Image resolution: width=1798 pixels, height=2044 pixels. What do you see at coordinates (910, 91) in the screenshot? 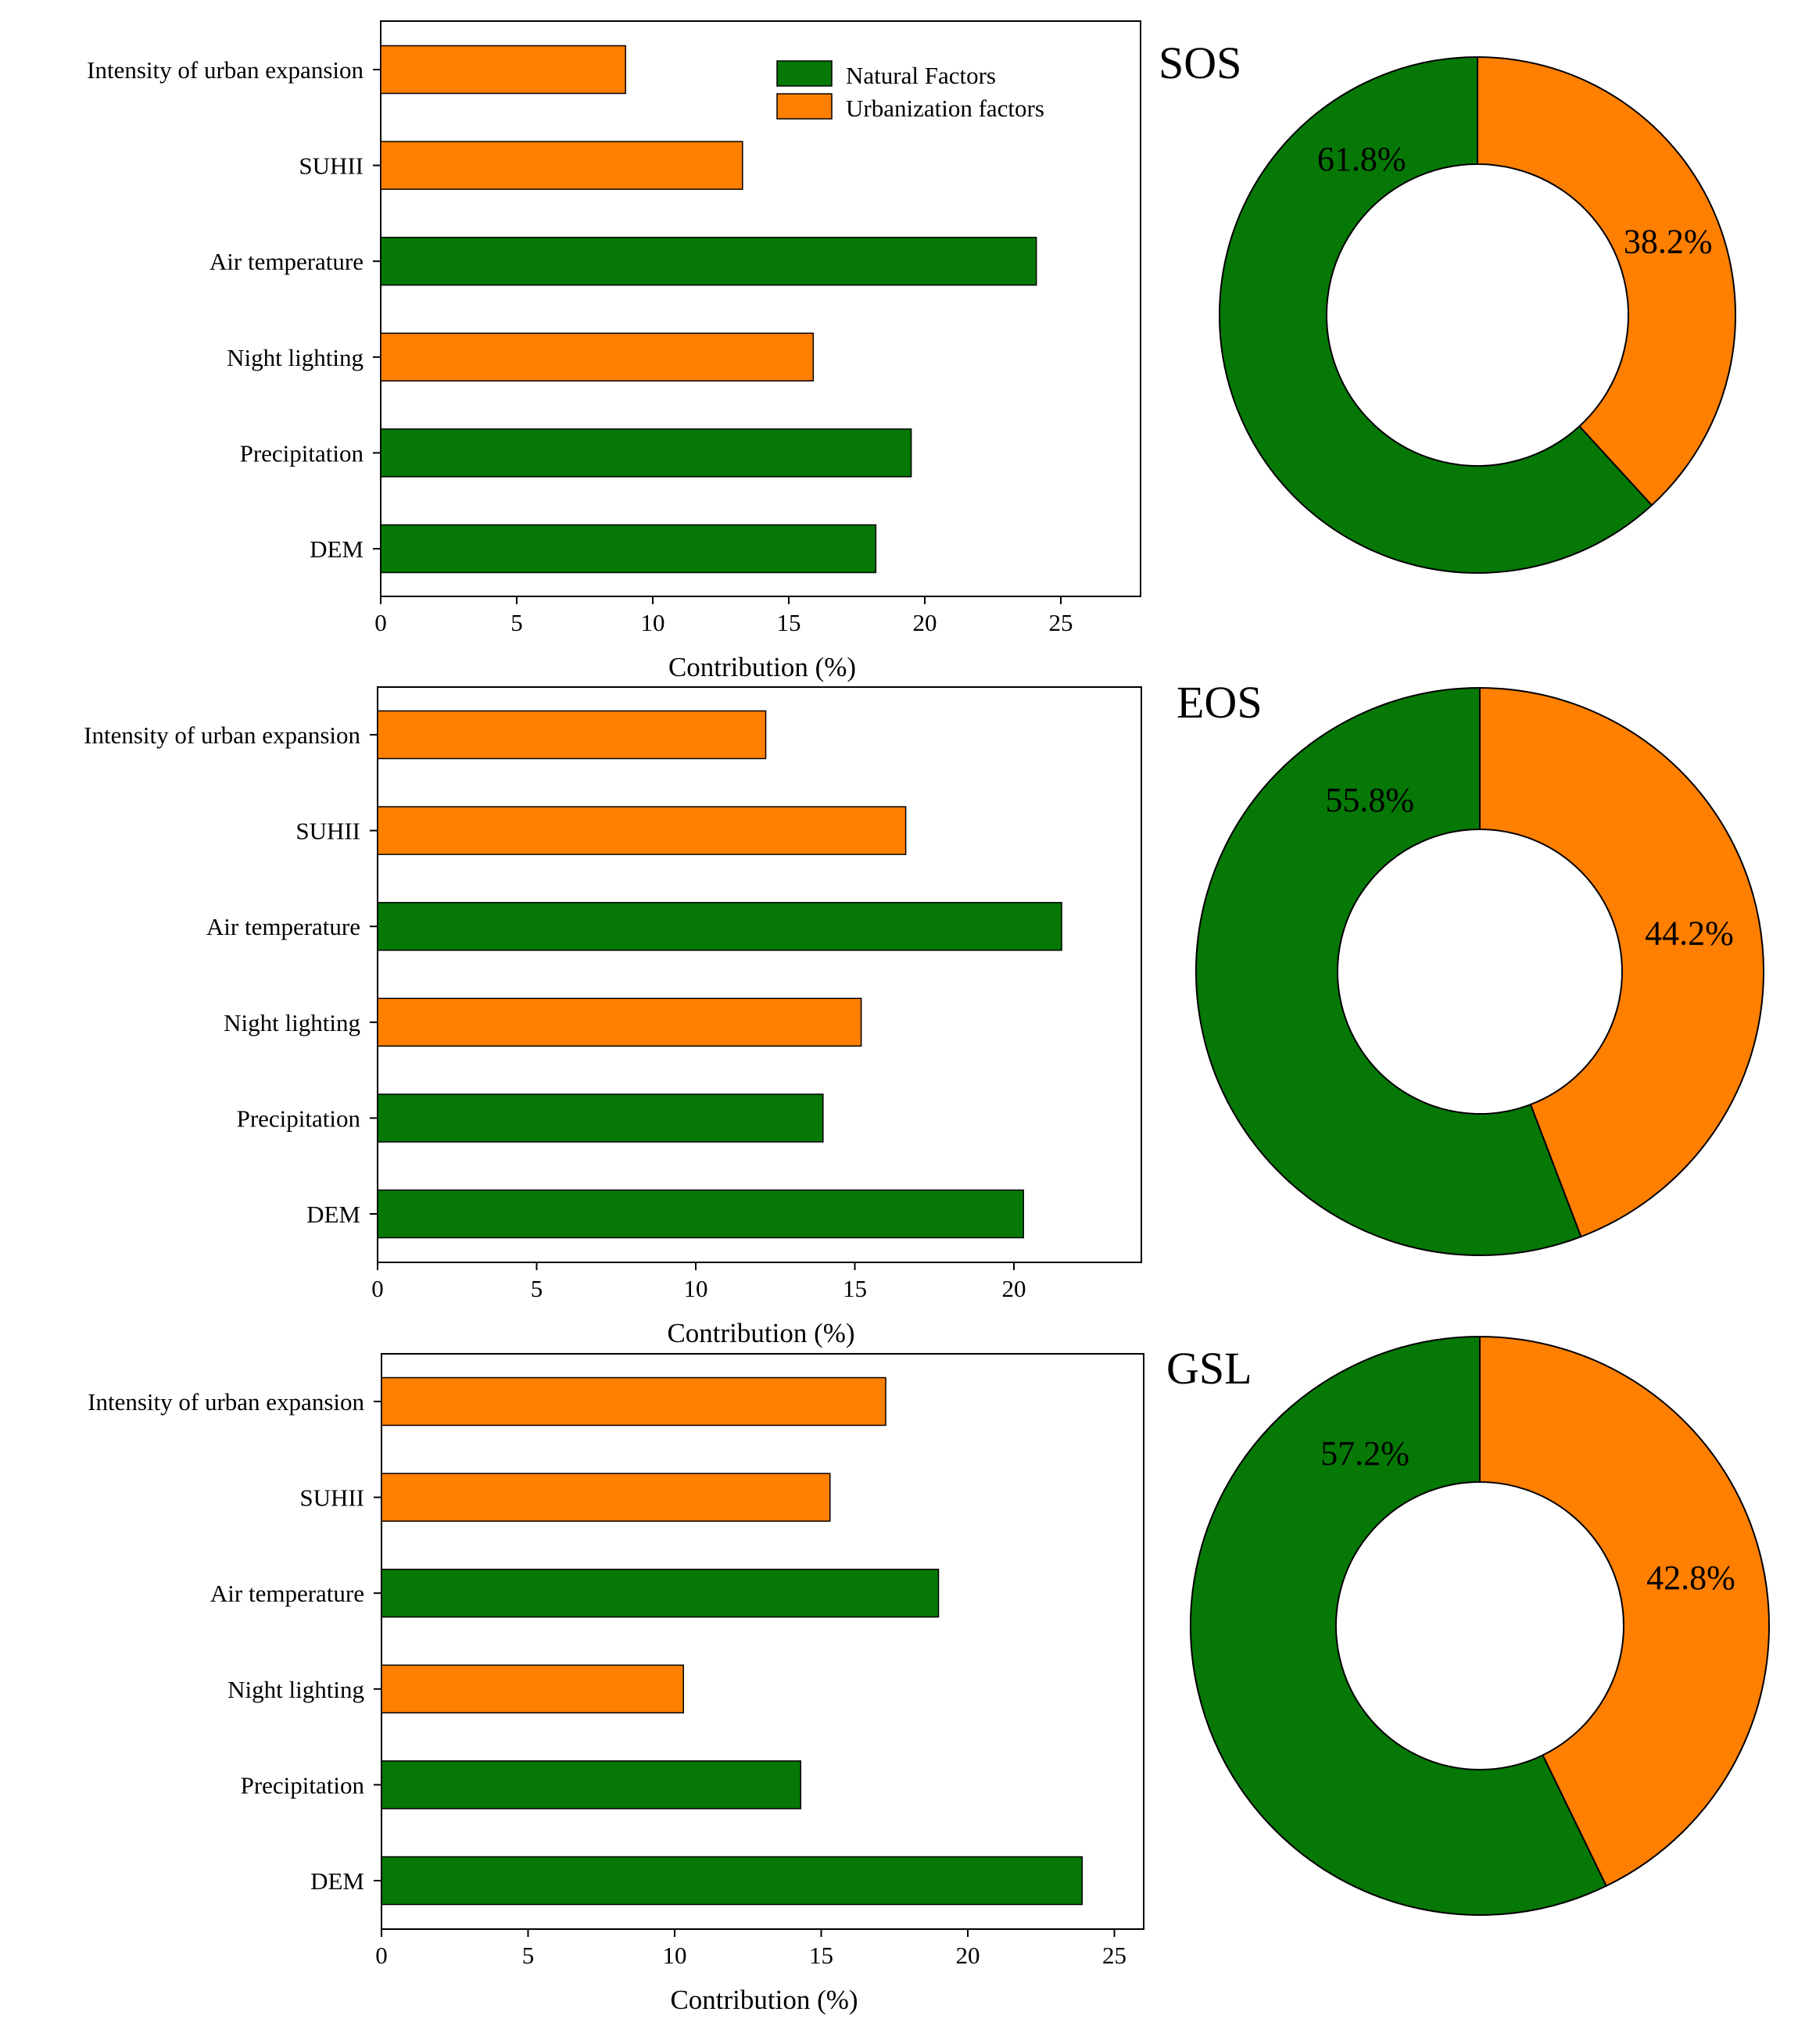
I see `legend: Natural Factors Urbanization factors` at bounding box center [910, 91].